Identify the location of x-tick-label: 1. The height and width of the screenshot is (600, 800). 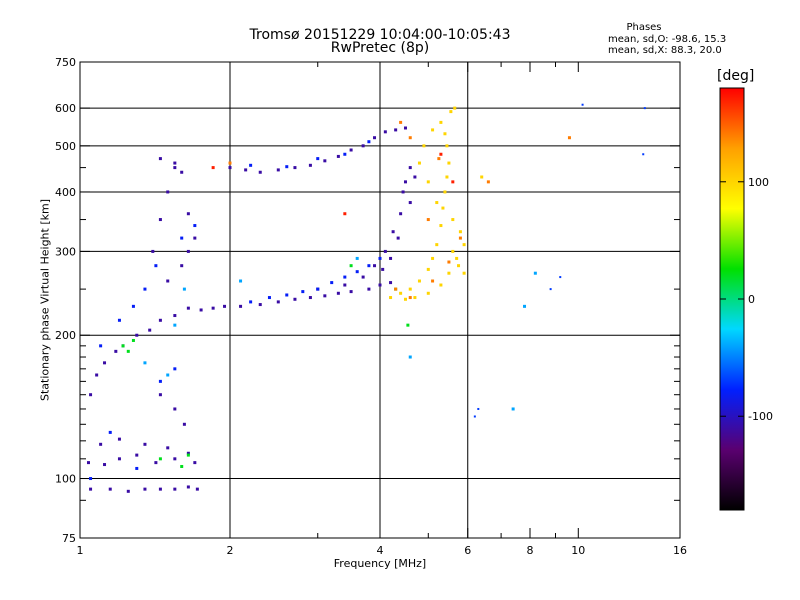
(80, 550).